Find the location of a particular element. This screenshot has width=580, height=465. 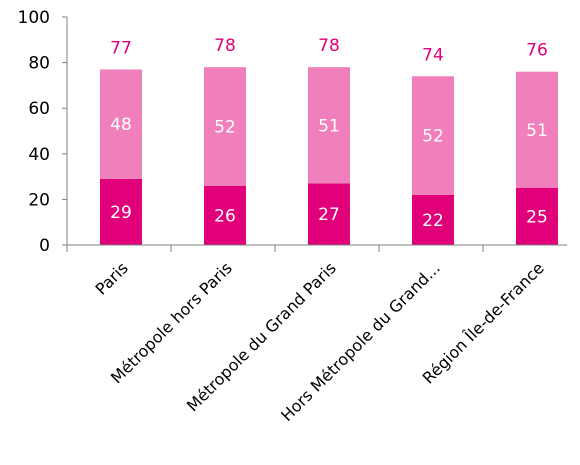

segment-value-label: 27 is located at coordinates (329, 215).